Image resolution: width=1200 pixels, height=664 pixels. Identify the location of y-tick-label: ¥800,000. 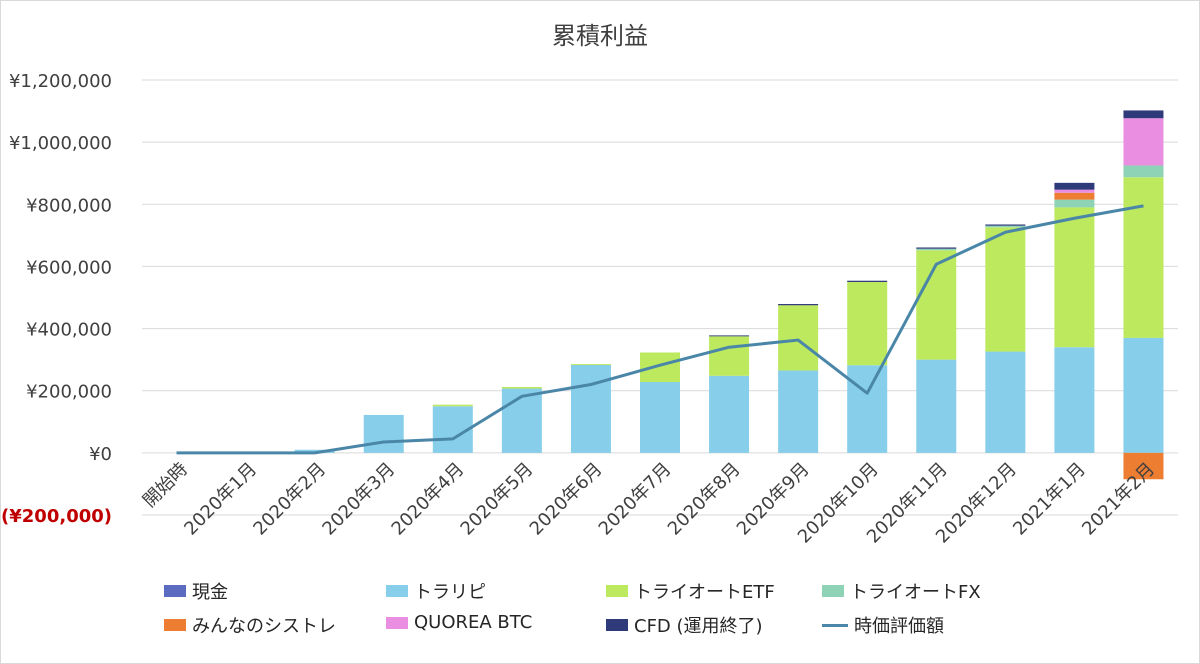
(69, 205).